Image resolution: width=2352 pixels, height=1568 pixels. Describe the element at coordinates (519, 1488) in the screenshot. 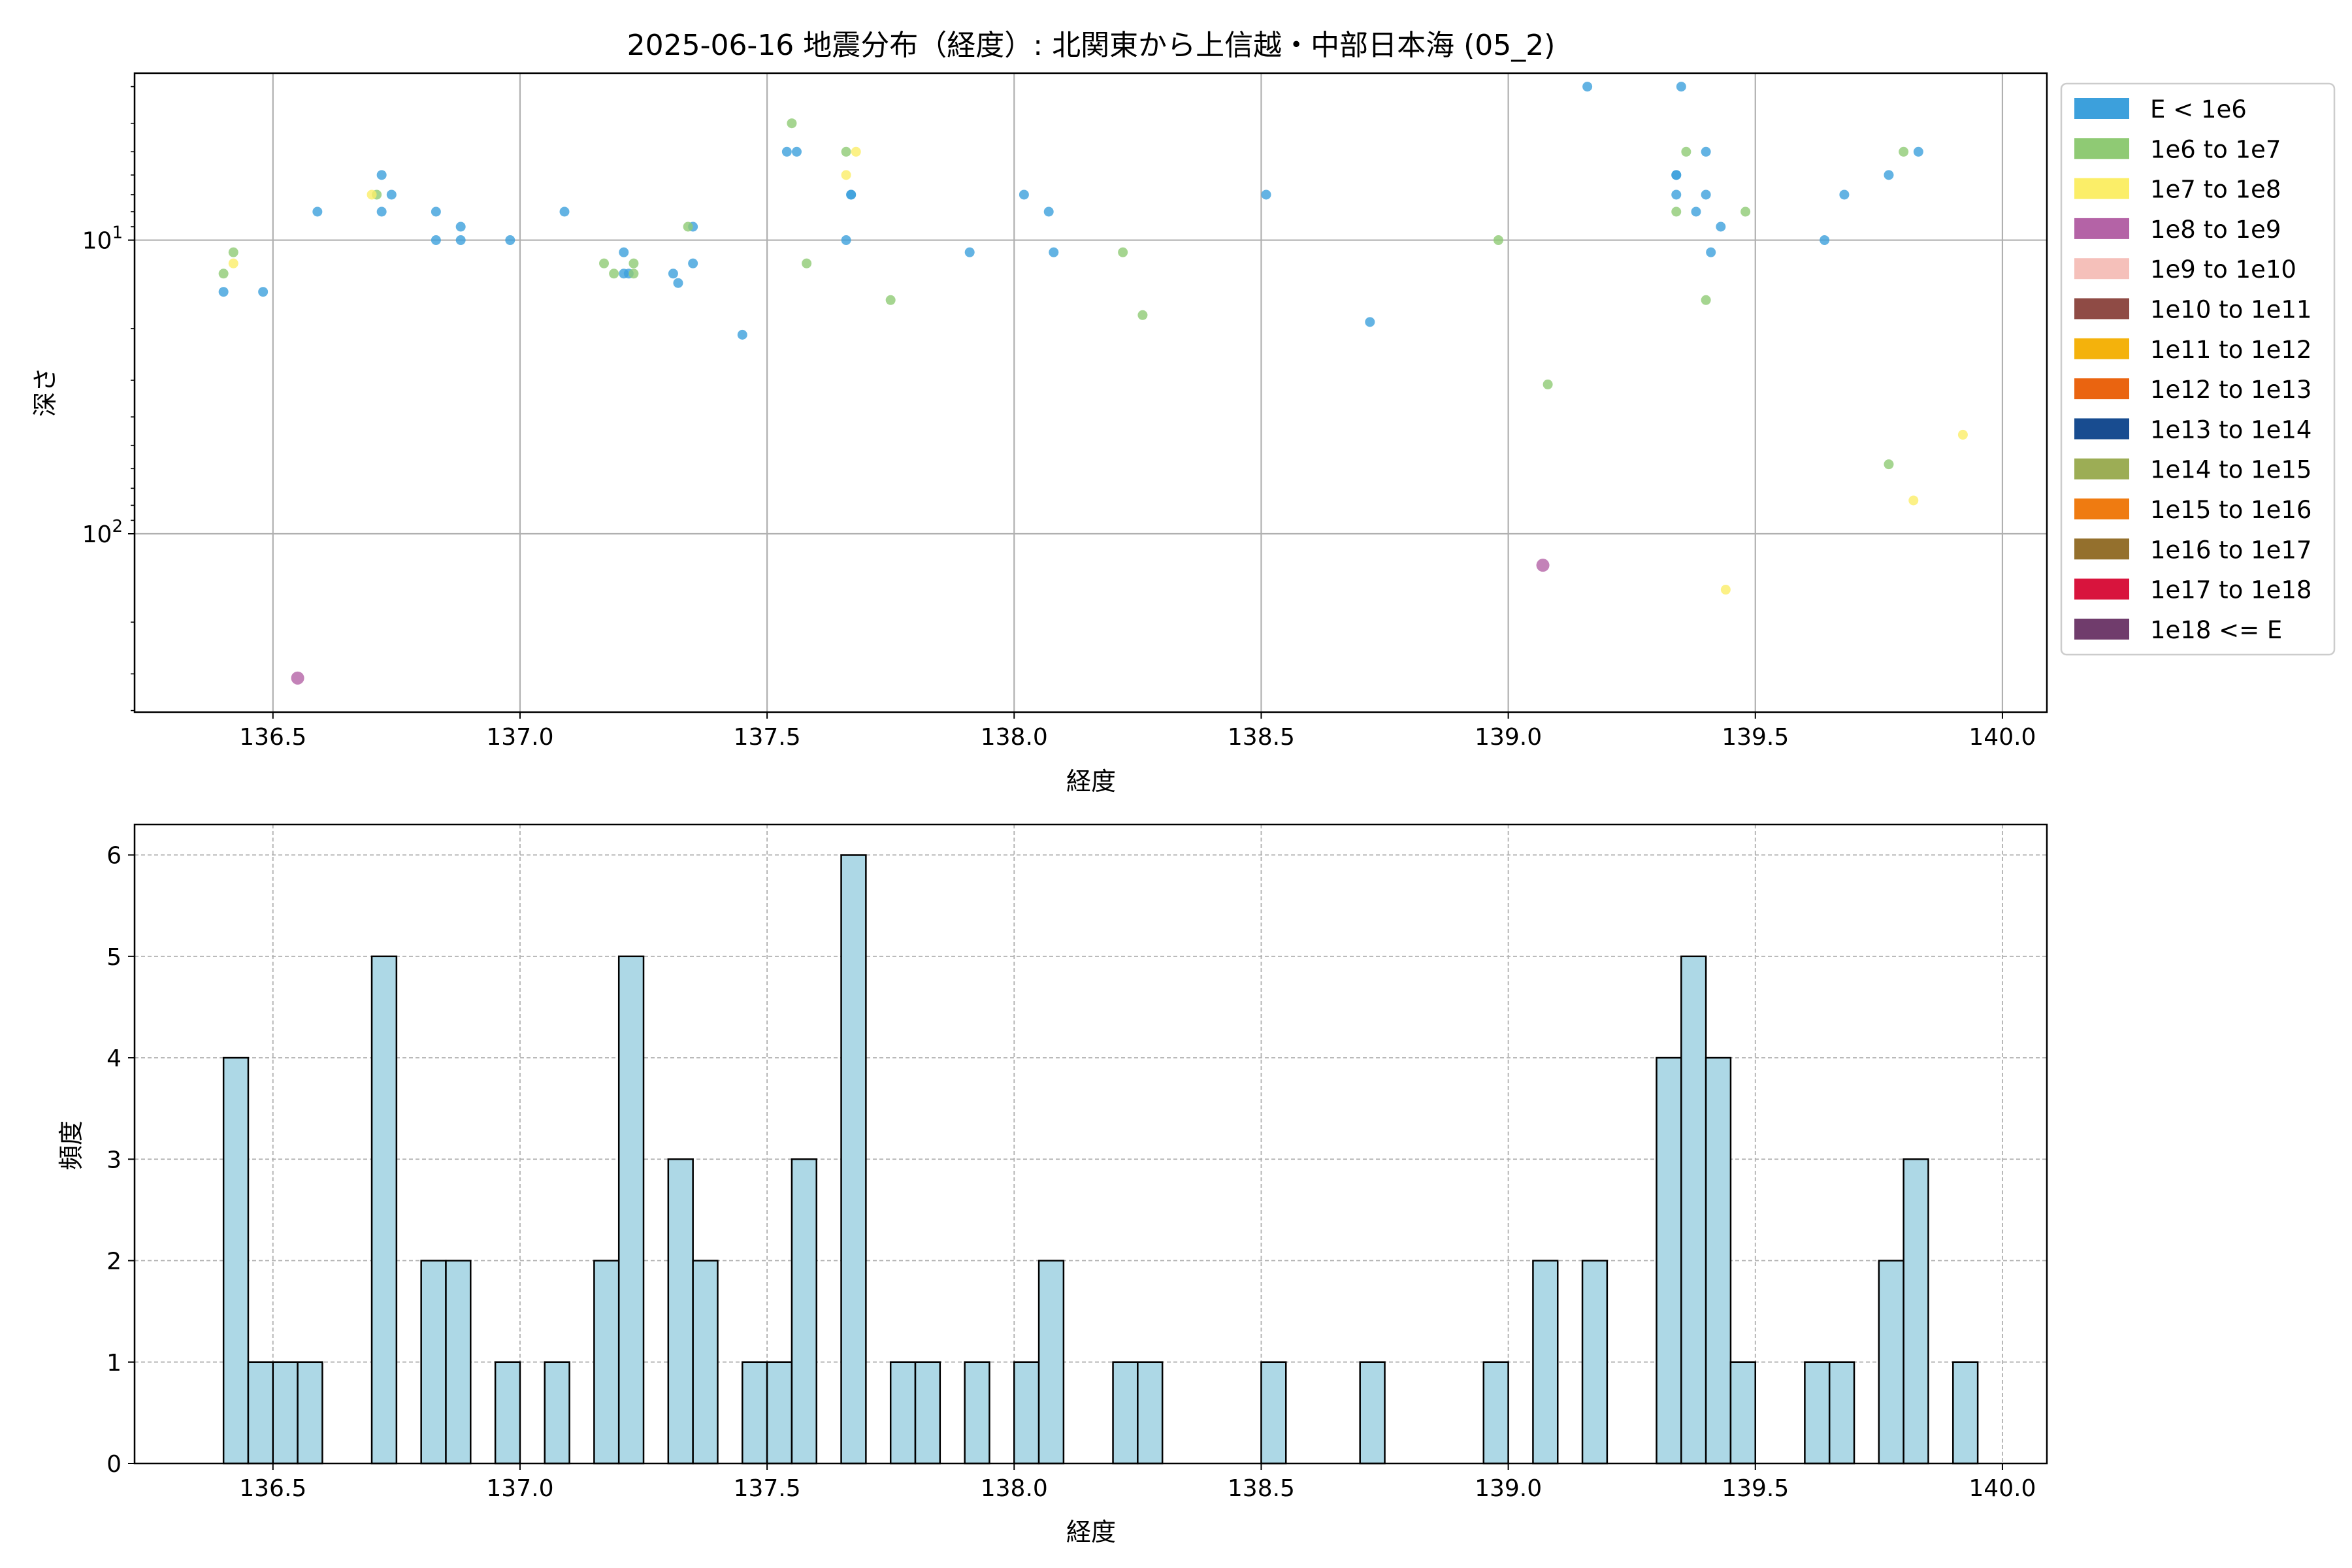

I see `histogram-x-tick-label: 137.0` at that location.